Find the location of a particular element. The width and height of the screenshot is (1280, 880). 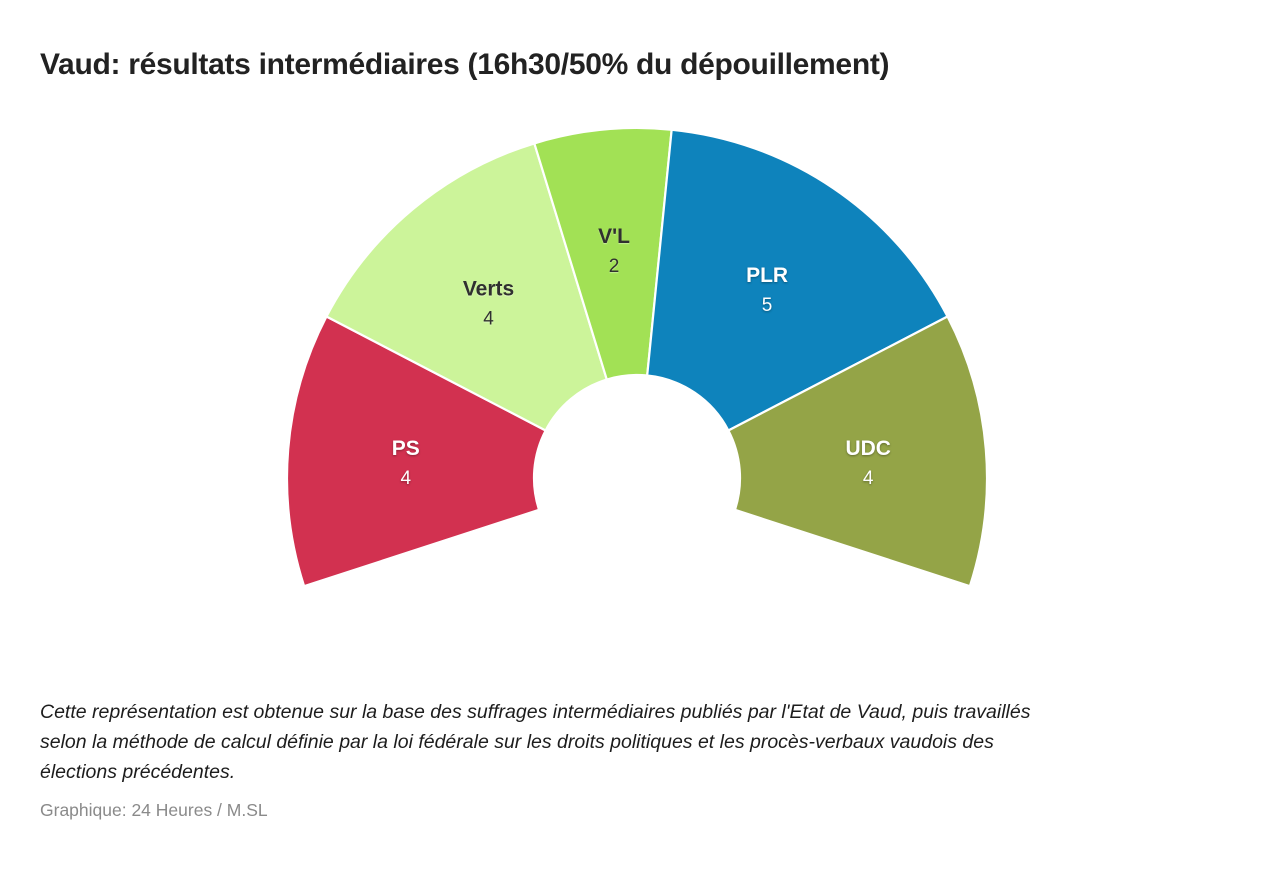

segment-label-name: V'L is located at coordinates (614, 236).